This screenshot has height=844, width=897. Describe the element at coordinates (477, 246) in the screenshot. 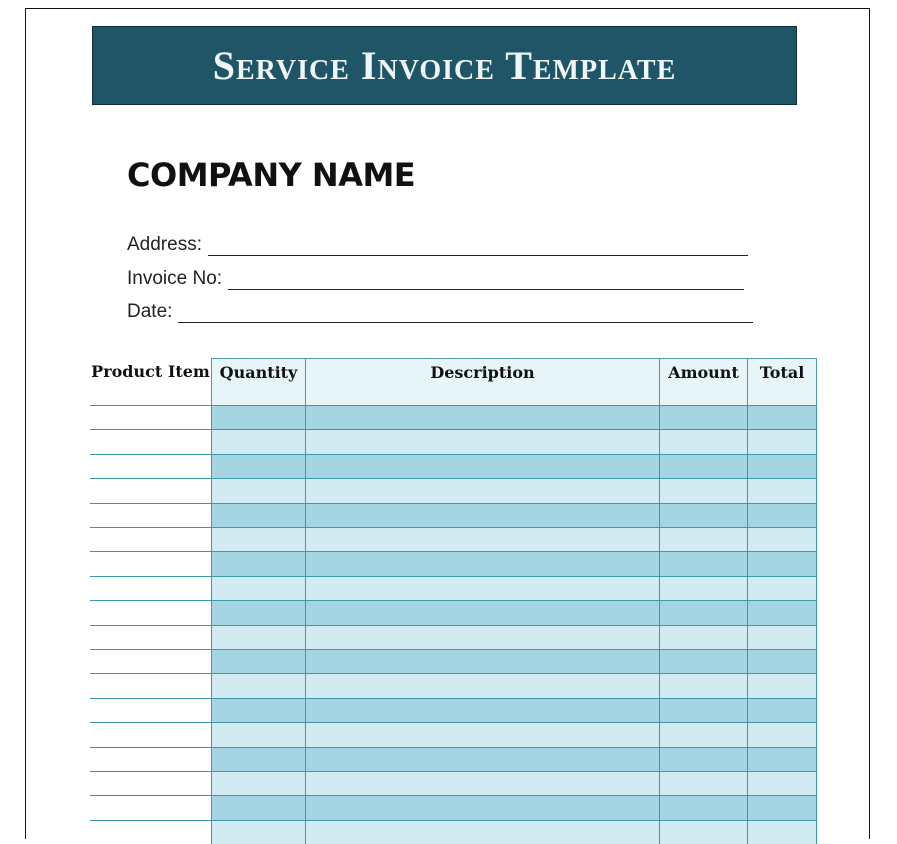

I see `address-input-line` at that location.